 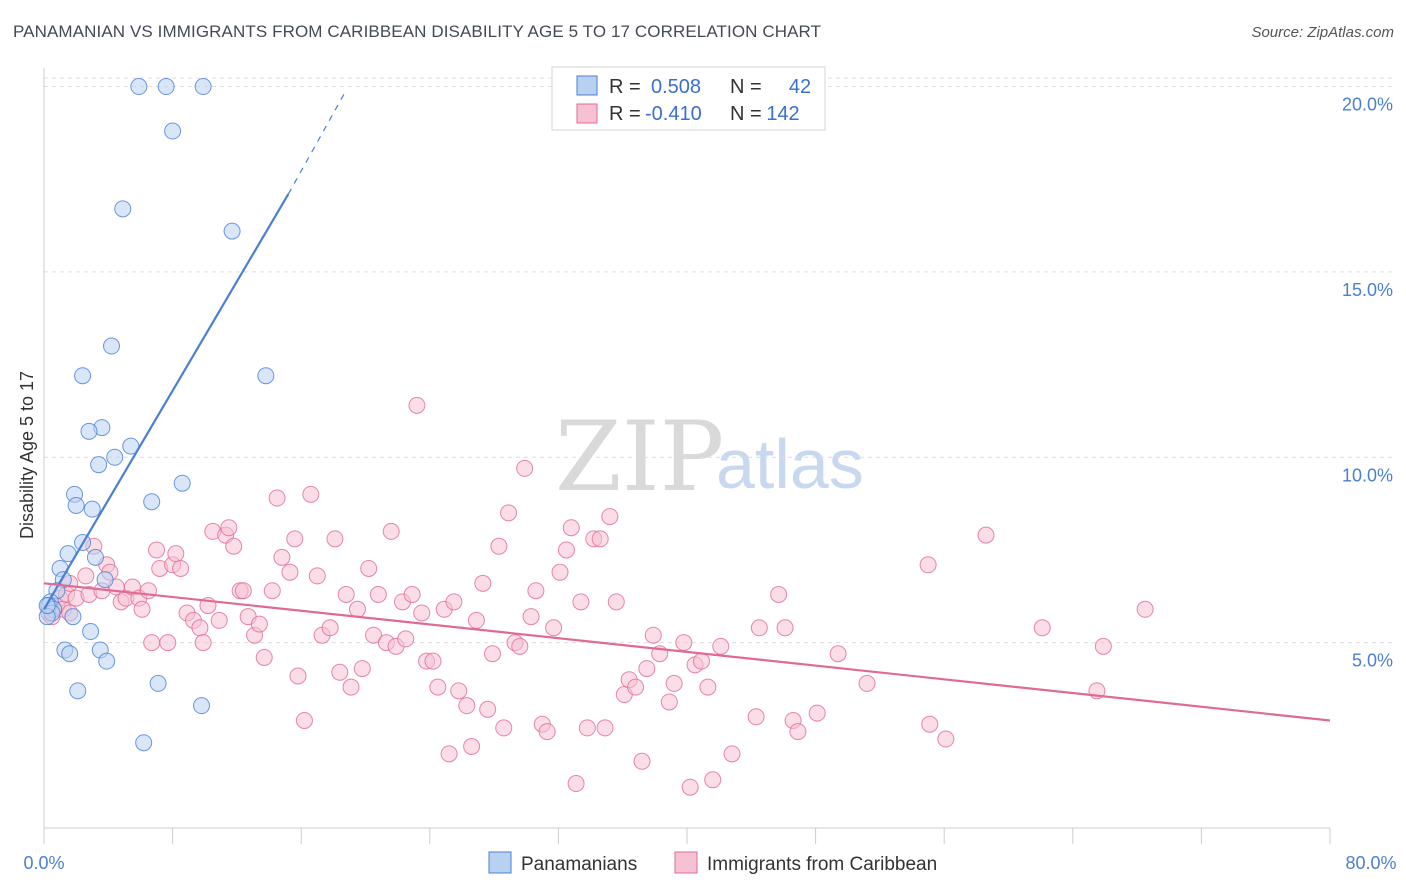 I want to click on bottom-legend-swatch-caribbean, so click(x=686, y=862).